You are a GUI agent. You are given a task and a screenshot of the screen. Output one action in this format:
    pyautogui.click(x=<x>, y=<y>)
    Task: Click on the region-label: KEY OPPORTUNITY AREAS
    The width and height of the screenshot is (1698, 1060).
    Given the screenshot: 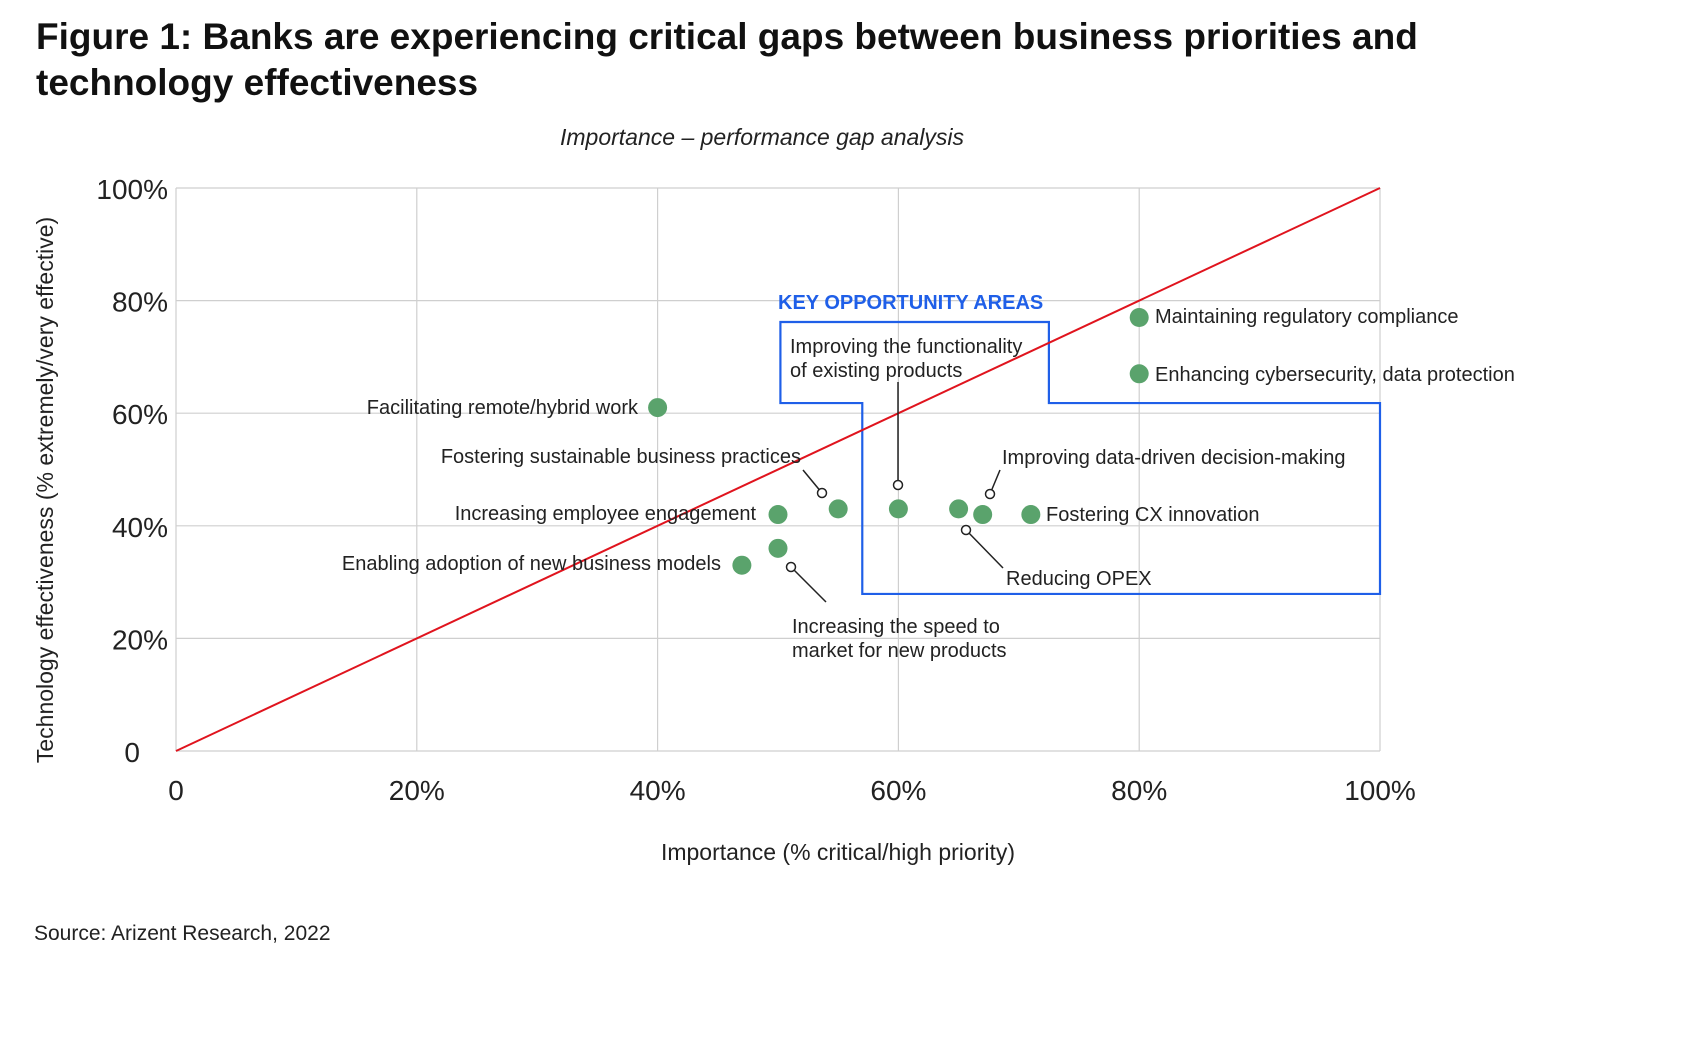 What is the action you would take?
    pyautogui.click(x=910, y=303)
    